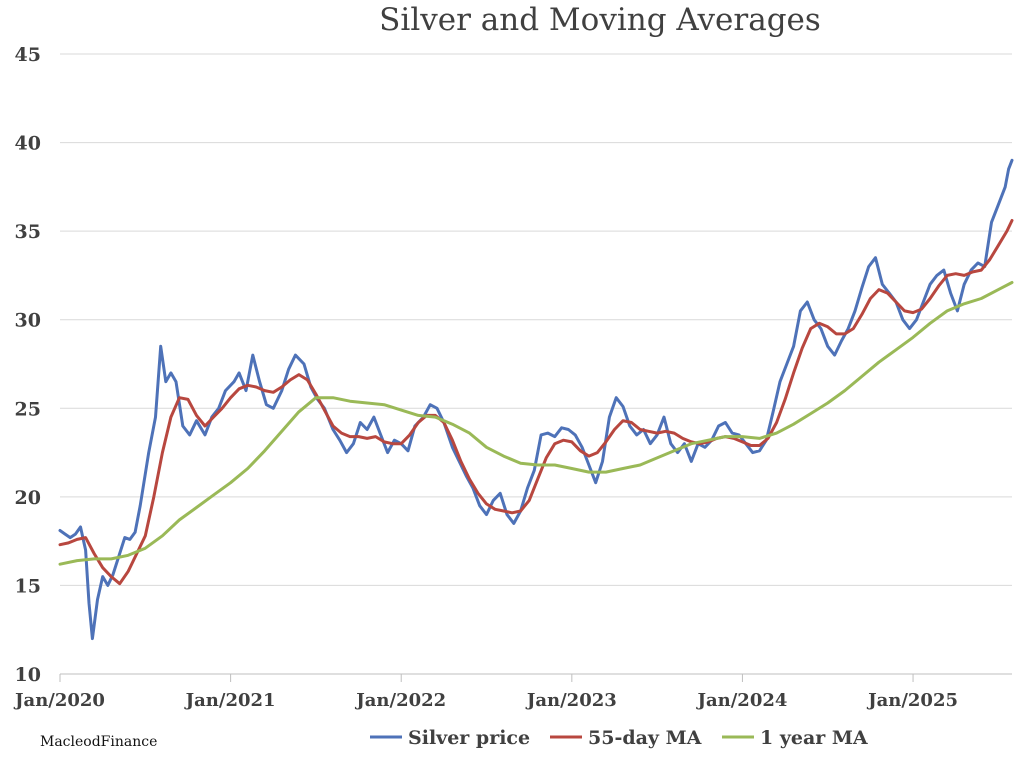 The image size is (1024, 765). Describe the element at coordinates (571, 700) in the screenshot. I see `x-tick-label: Jan/2023` at that location.